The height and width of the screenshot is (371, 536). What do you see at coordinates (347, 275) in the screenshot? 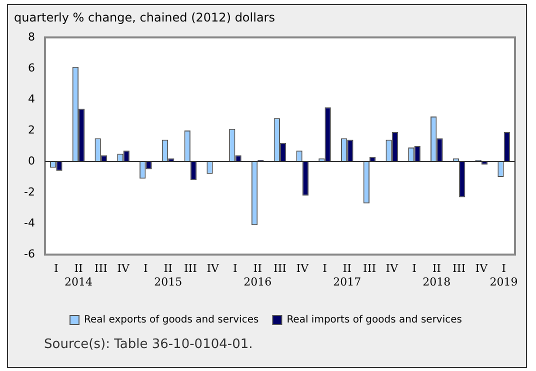
I see `x-tick-label: II 2017` at bounding box center [347, 275].